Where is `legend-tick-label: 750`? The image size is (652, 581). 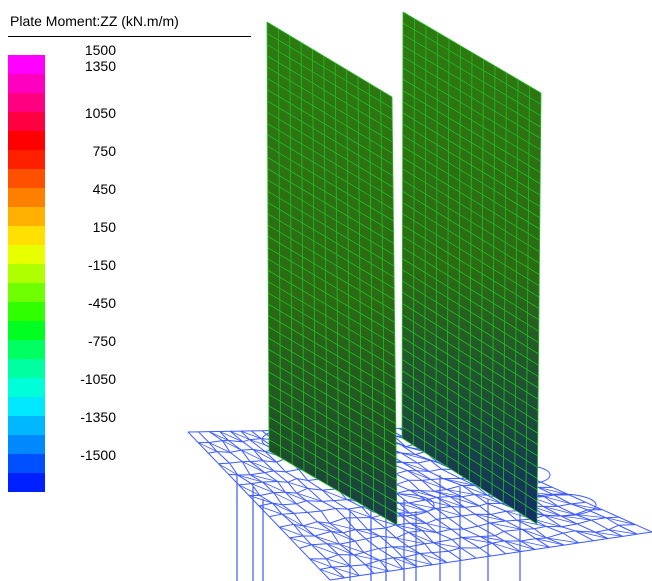
legend-tick-label: 750 is located at coordinates (104, 151).